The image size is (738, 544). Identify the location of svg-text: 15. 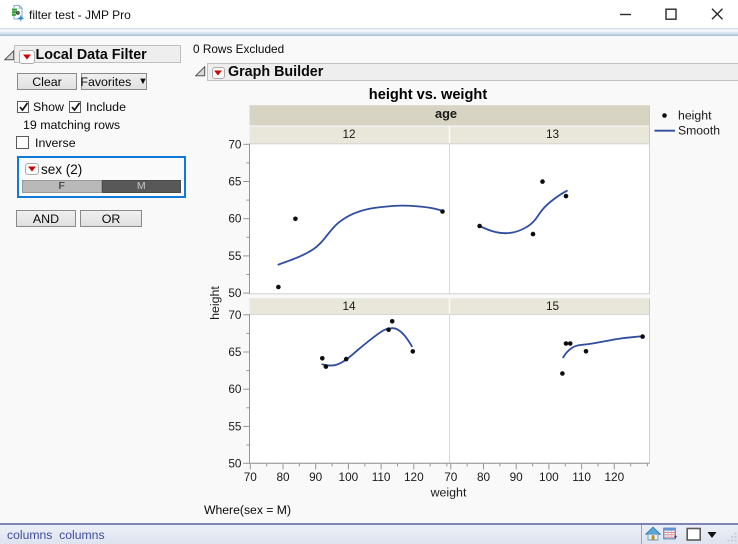
(553, 306).